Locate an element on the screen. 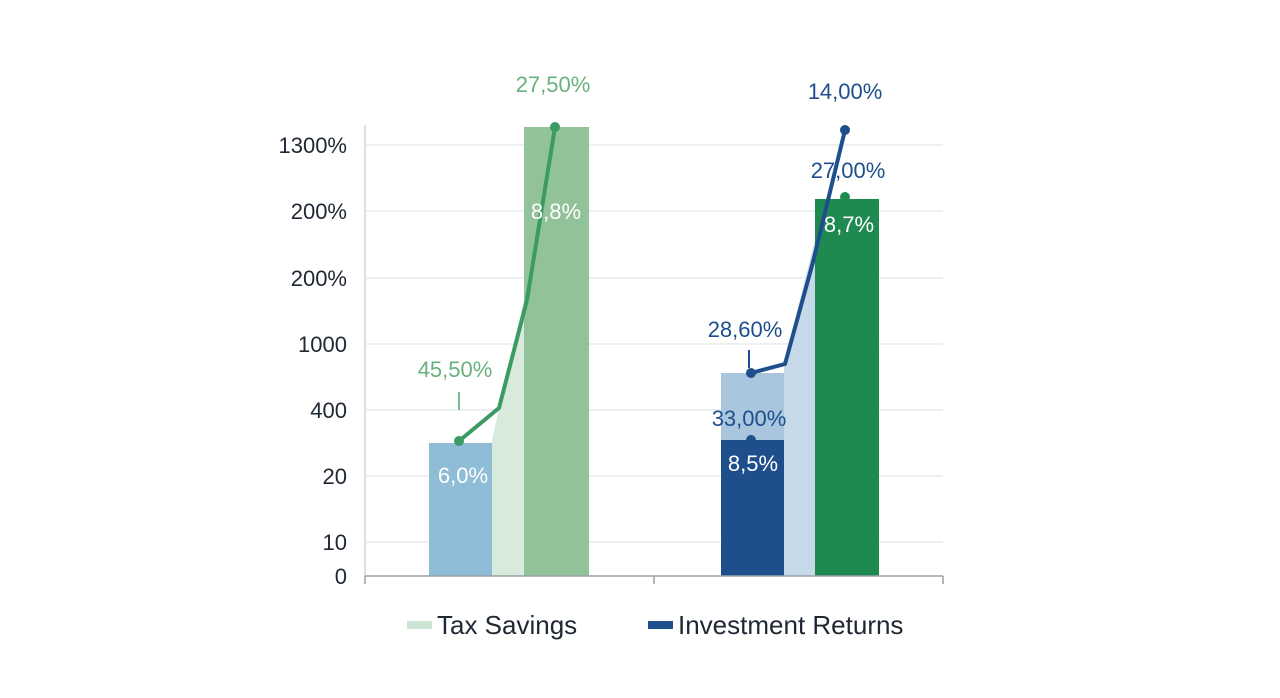 This screenshot has width=1280, height=698. legend-label: Investment Returns is located at coordinates (790, 625).